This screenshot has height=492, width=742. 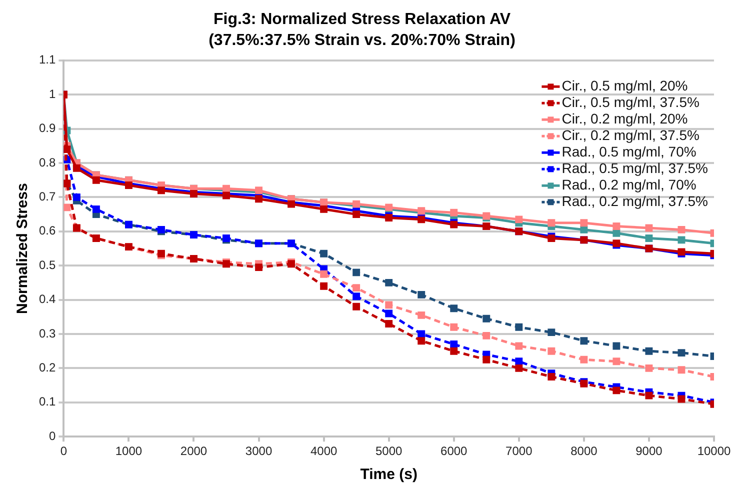 What do you see at coordinates (389, 475) in the screenshot?
I see `x-axis-title: Time (s)` at bounding box center [389, 475].